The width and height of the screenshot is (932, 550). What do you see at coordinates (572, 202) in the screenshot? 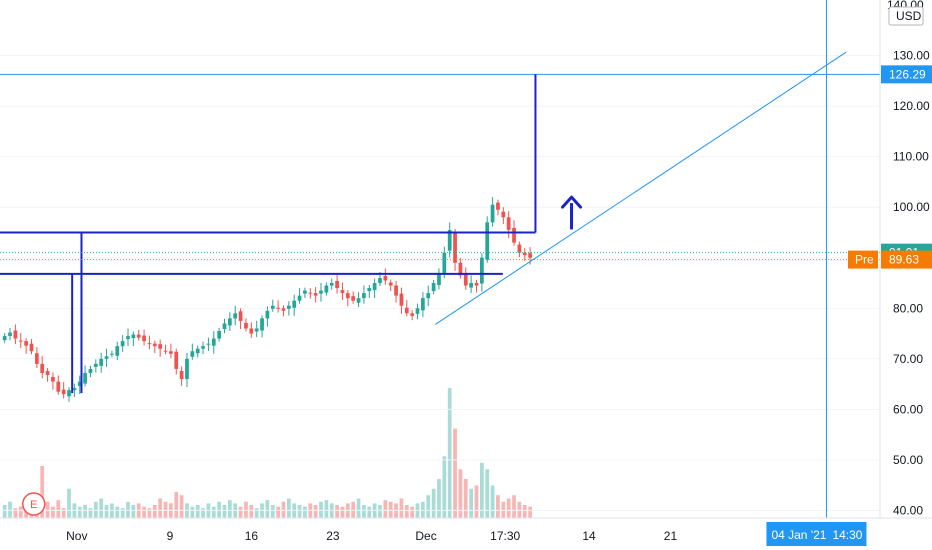
I see `up-arrow-icon` at bounding box center [572, 202].